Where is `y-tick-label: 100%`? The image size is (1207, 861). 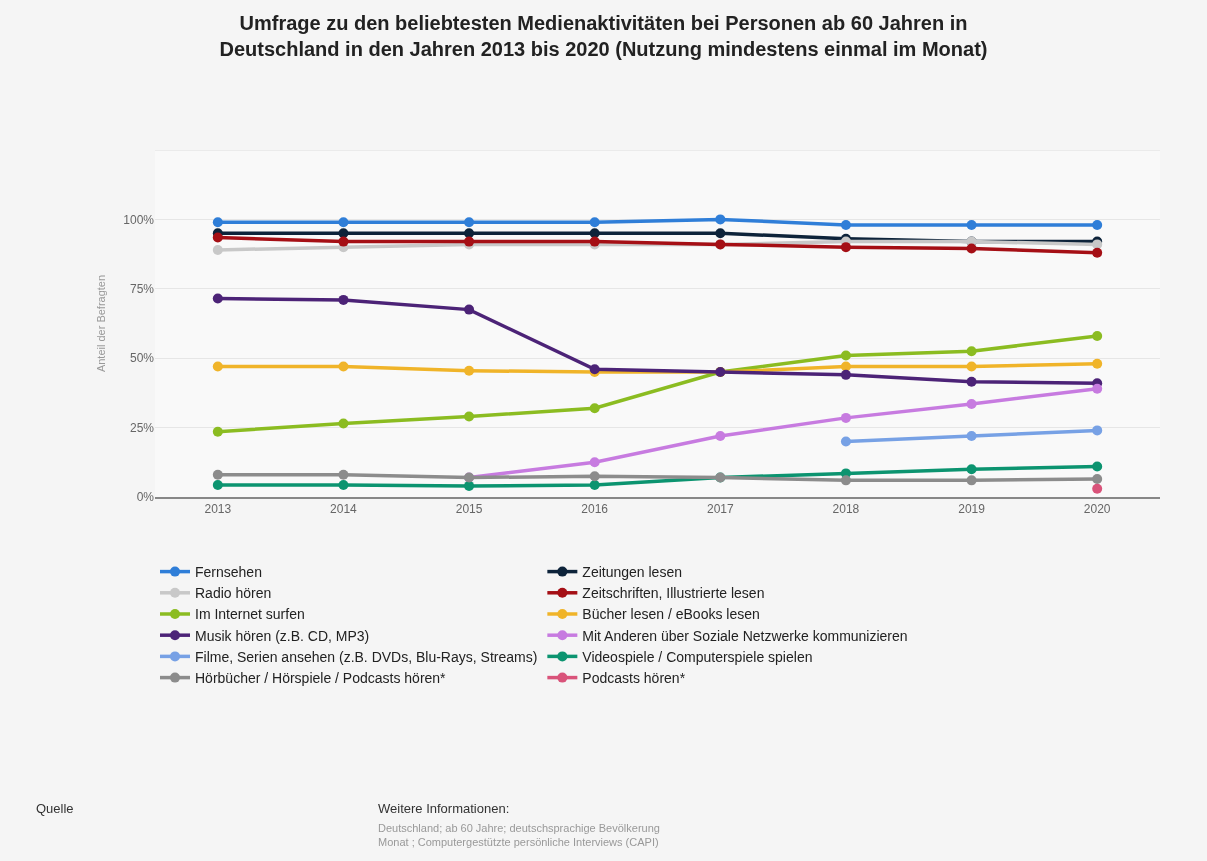 y-tick-label: 100% is located at coordinates (139, 219).